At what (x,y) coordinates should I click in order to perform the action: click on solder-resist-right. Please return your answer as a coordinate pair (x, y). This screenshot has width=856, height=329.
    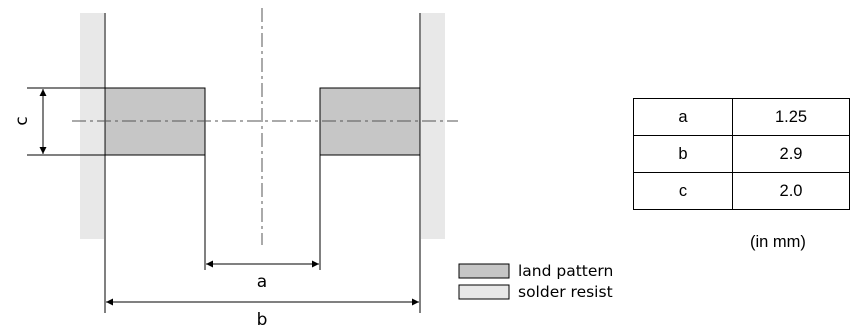
    Looking at the image, I should click on (433, 126).